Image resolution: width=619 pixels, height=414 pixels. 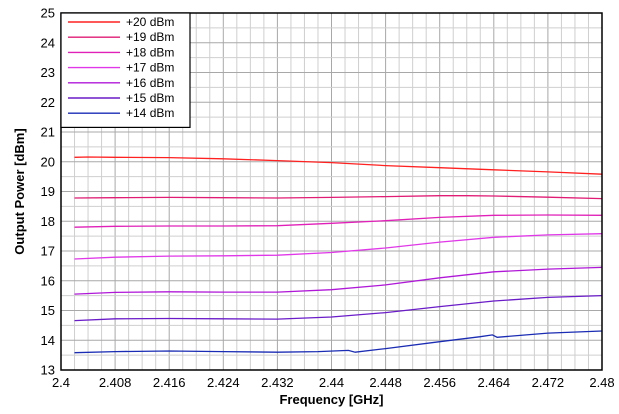 I want to click on x-axis-title: Frequency [GHz], so click(x=331, y=399).